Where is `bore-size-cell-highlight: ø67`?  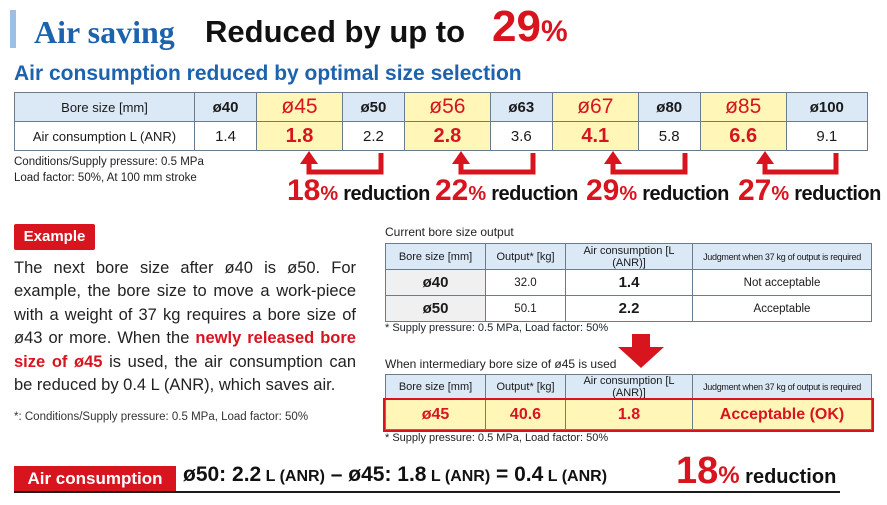
bore-size-cell-highlight: ø67 is located at coordinates (595, 107).